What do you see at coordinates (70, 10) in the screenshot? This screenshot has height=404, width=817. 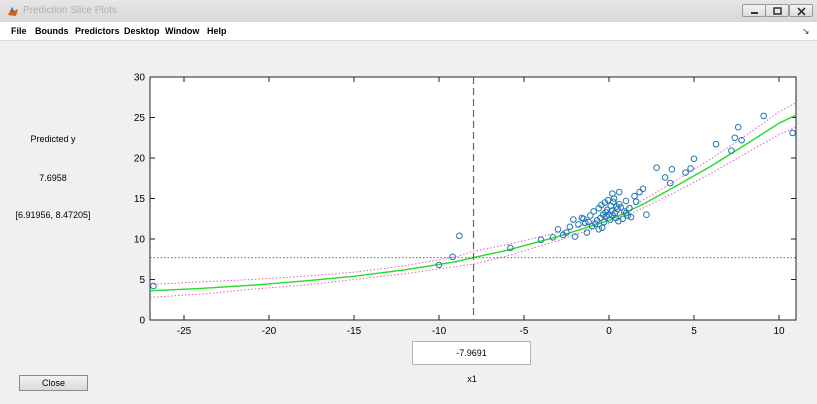 I see `window-title: Prediction Slice Plots` at bounding box center [70, 10].